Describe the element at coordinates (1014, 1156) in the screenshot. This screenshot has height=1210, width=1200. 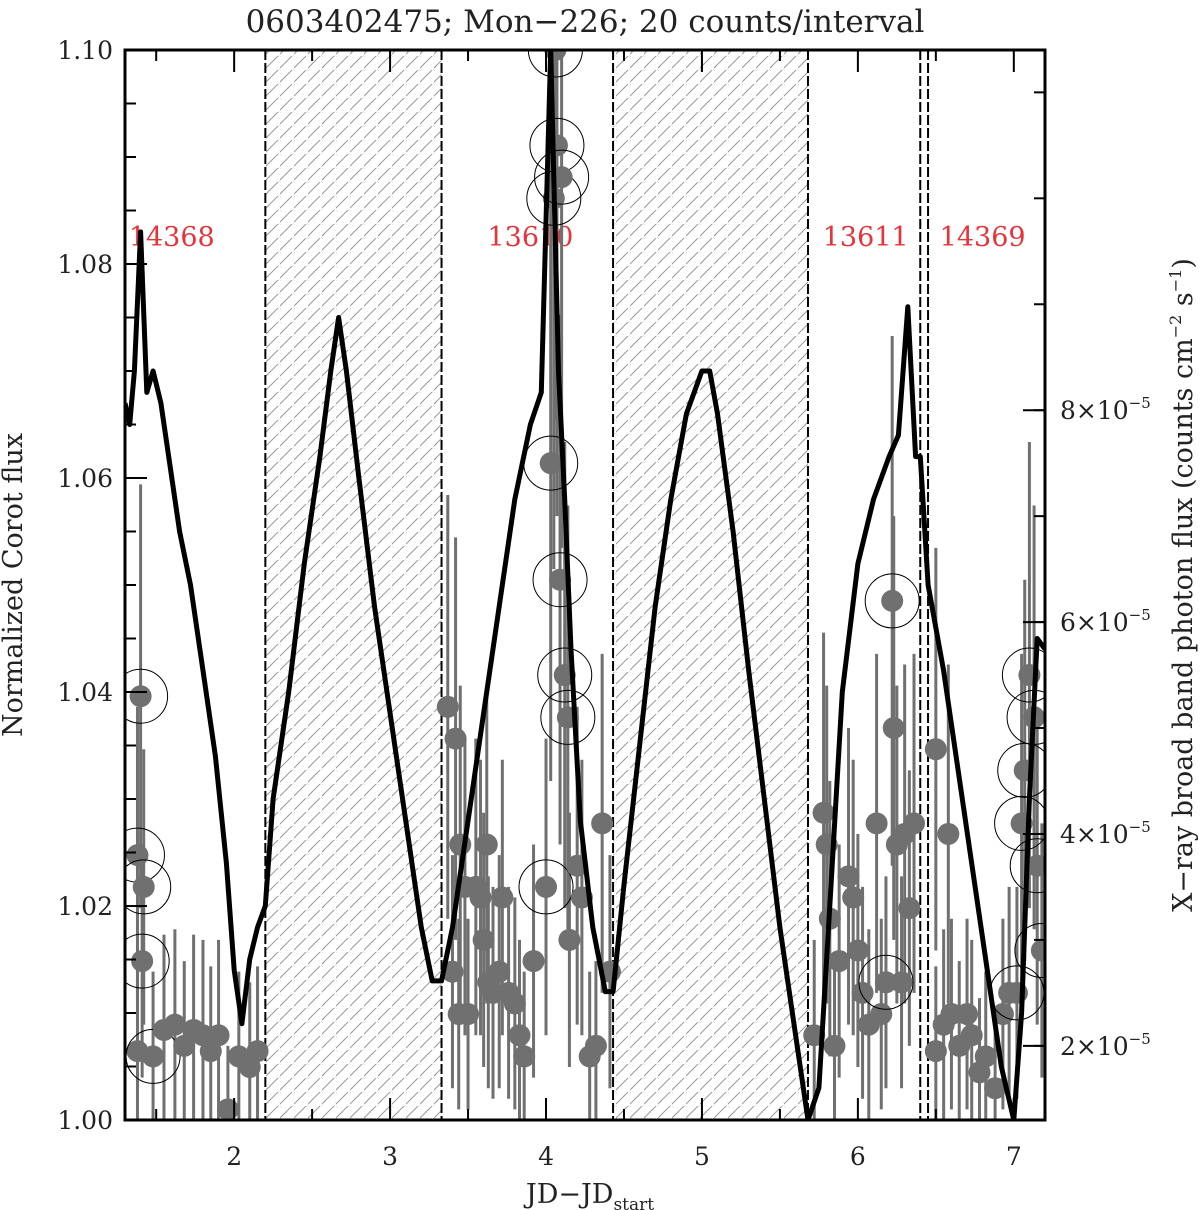
I see `x-tick-label-5: 7` at that location.